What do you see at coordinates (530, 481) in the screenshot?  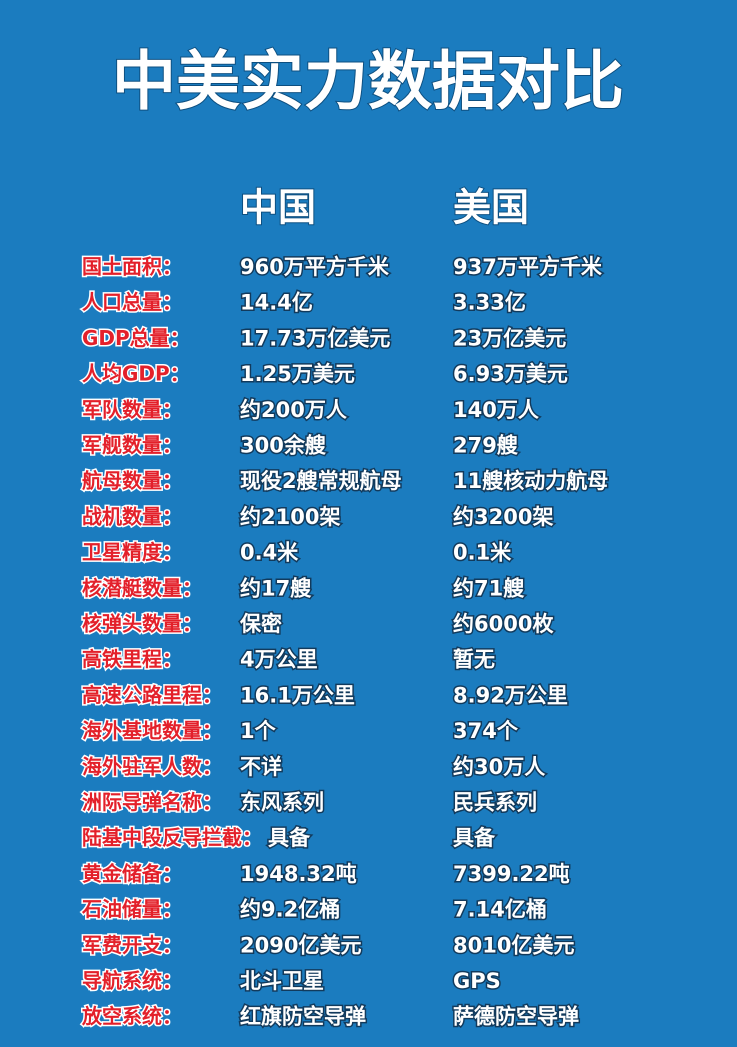 I see `usa-value: 11艘核动力航母` at bounding box center [530, 481].